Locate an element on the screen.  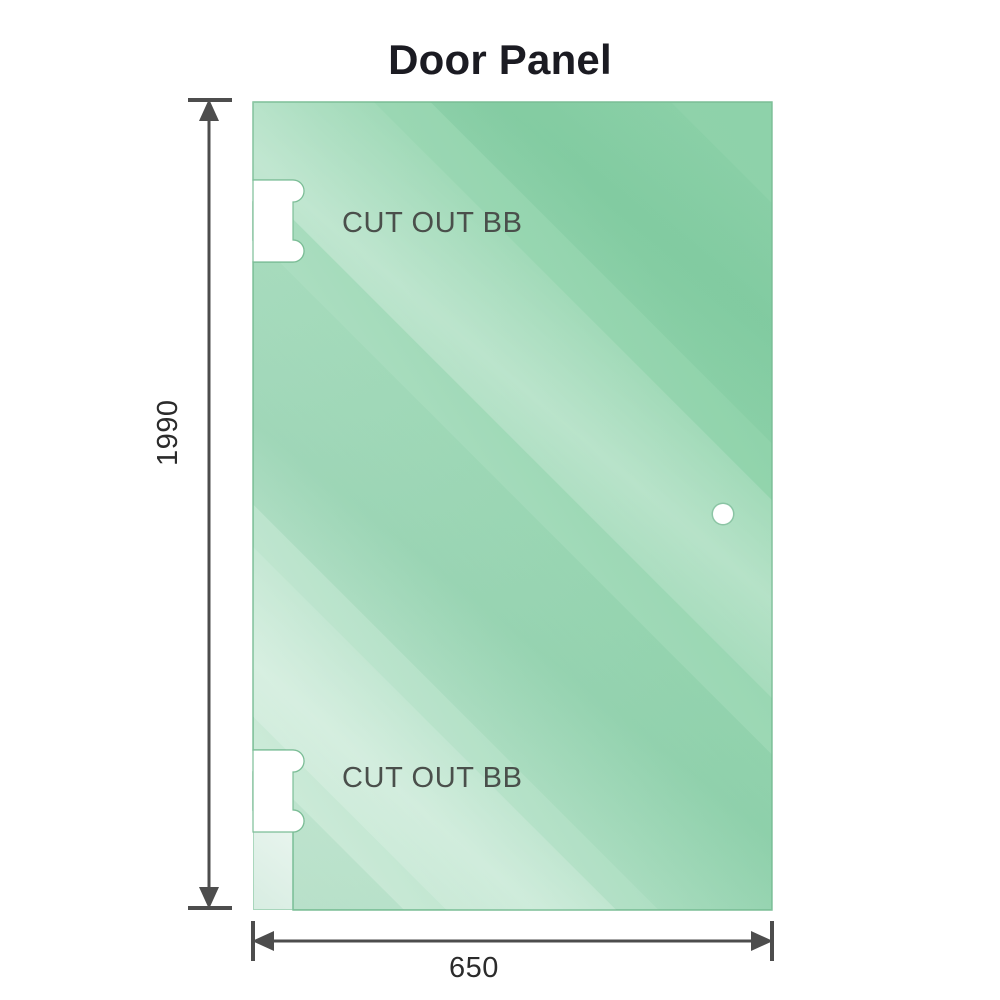
hinge-cutout-top is located at coordinates (278, 221).